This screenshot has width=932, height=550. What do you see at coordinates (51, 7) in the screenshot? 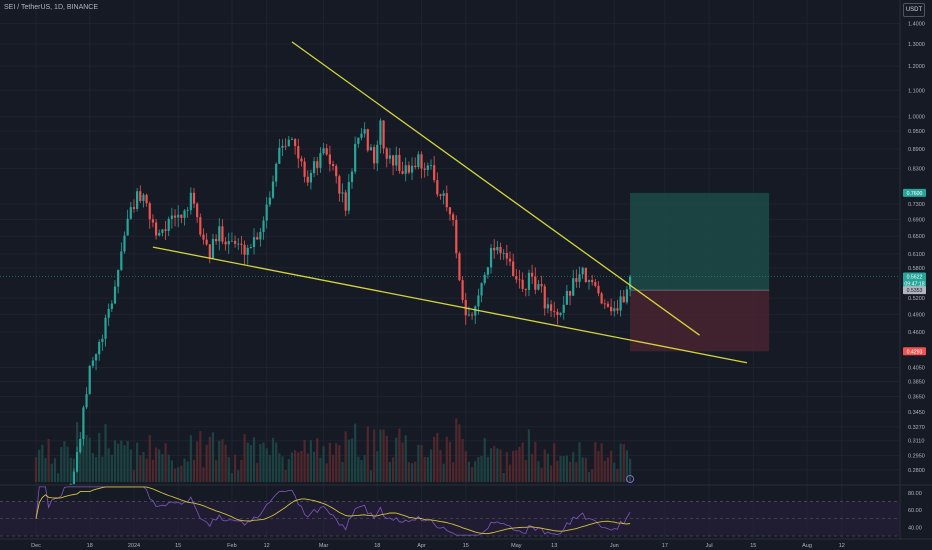
I see `symbol-title: SEI / TetherUS, 1D, BINANCE` at bounding box center [51, 7].